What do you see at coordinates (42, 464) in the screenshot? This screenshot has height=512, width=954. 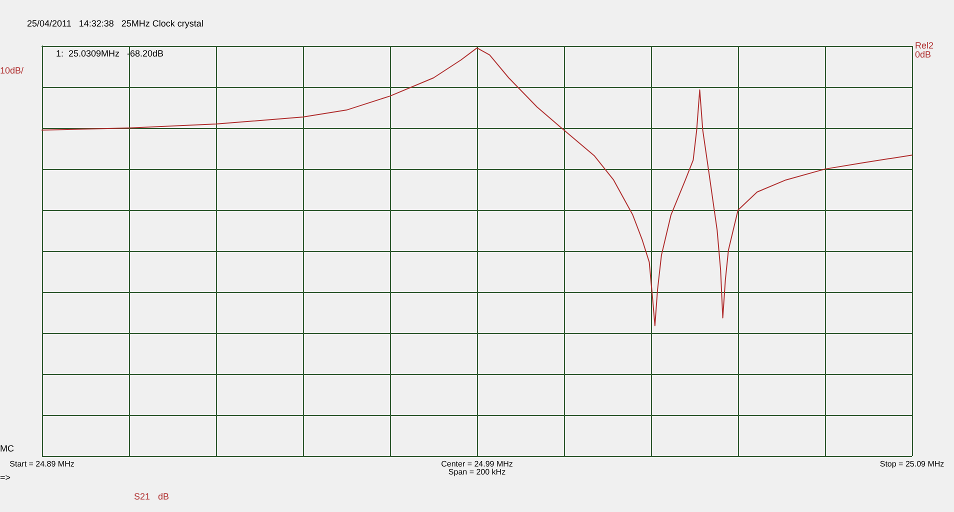 I see `x-tick-label: Start = 24.89 MHz` at bounding box center [42, 464].